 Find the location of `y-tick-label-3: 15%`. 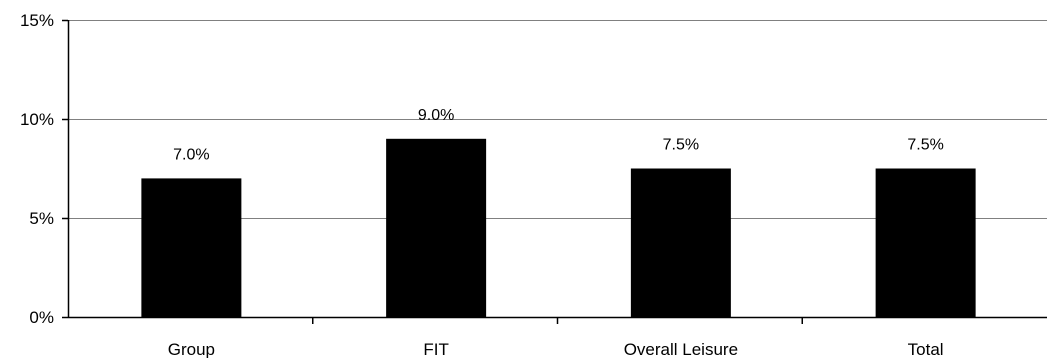

y-tick-label-3: 15% is located at coordinates (37, 20).